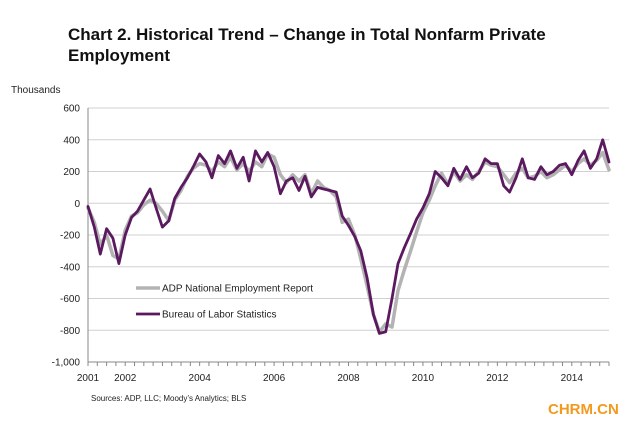  What do you see at coordinates (583, 409) in the screenshot?
I see `watermark-logo: CHRM.CN` at bounding box center [583, 409].